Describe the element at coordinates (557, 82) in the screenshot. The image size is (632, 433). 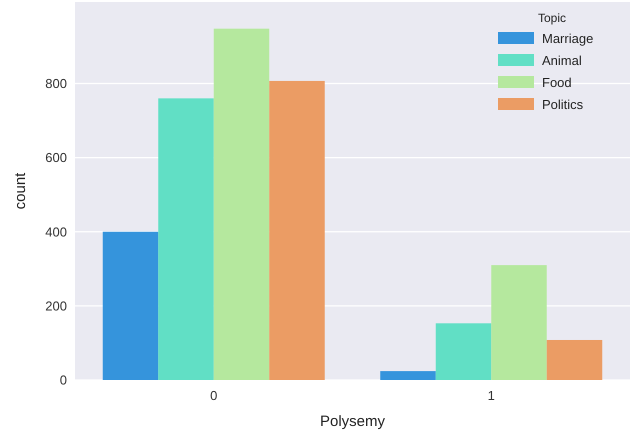
I see `legend-label: Food` at that location.